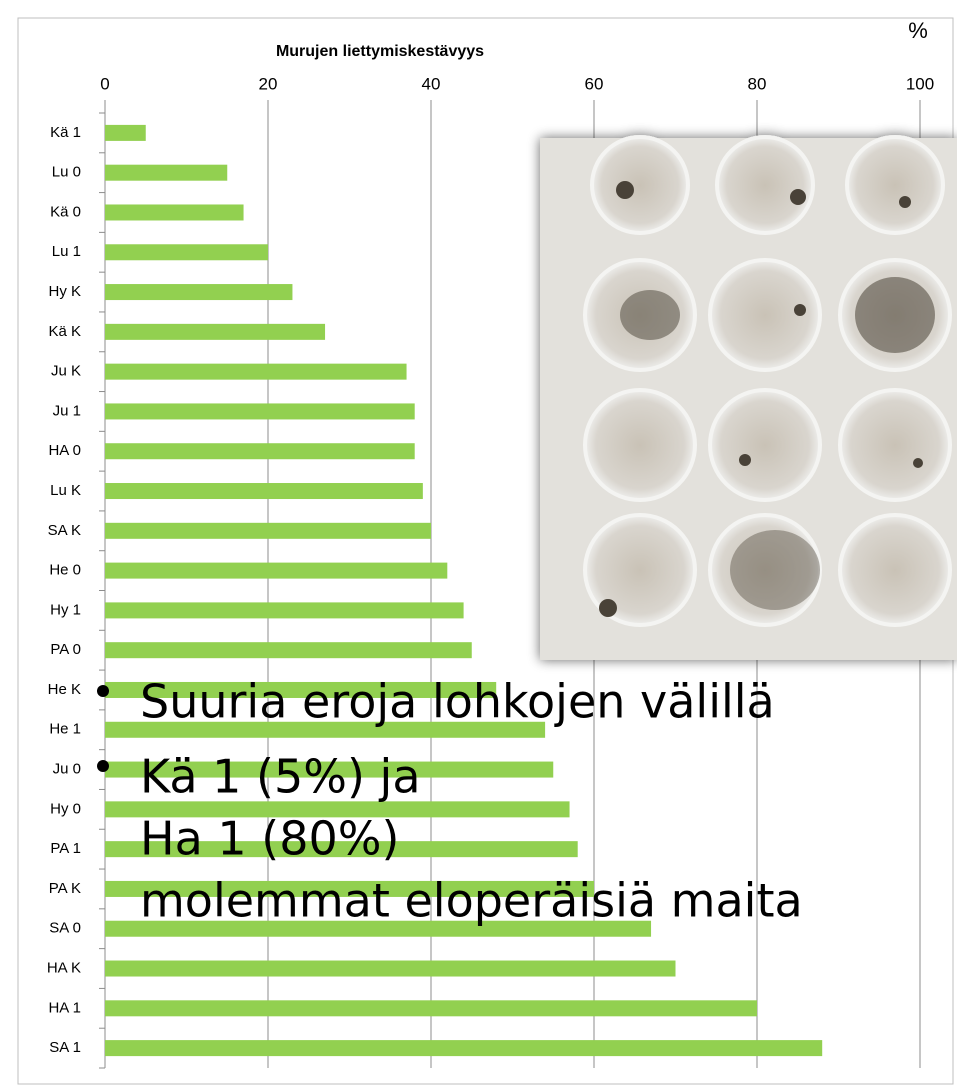 The image size is (957, 1087). What do you see at coordinates (64, 689) in the screenshot?
I see `y-tick-label: He K` at bounding box center [64, 689].